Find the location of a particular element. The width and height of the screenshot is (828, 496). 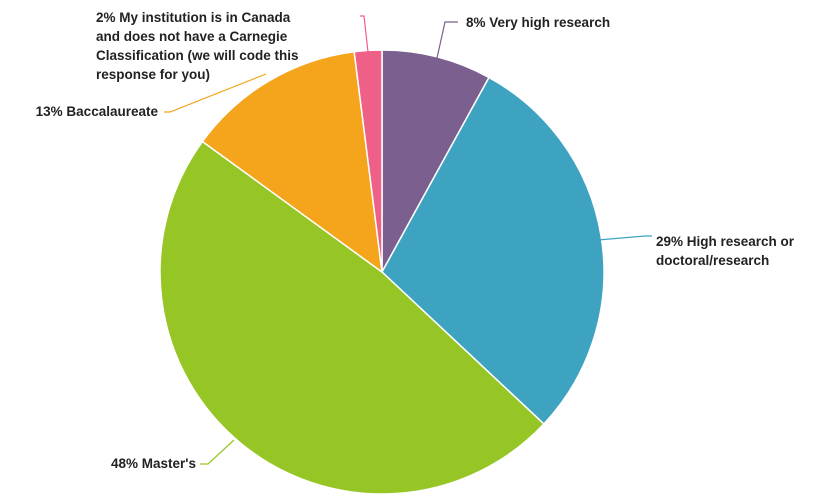

slice-label-line: 48% Master's is located at coordinates (153, 463).